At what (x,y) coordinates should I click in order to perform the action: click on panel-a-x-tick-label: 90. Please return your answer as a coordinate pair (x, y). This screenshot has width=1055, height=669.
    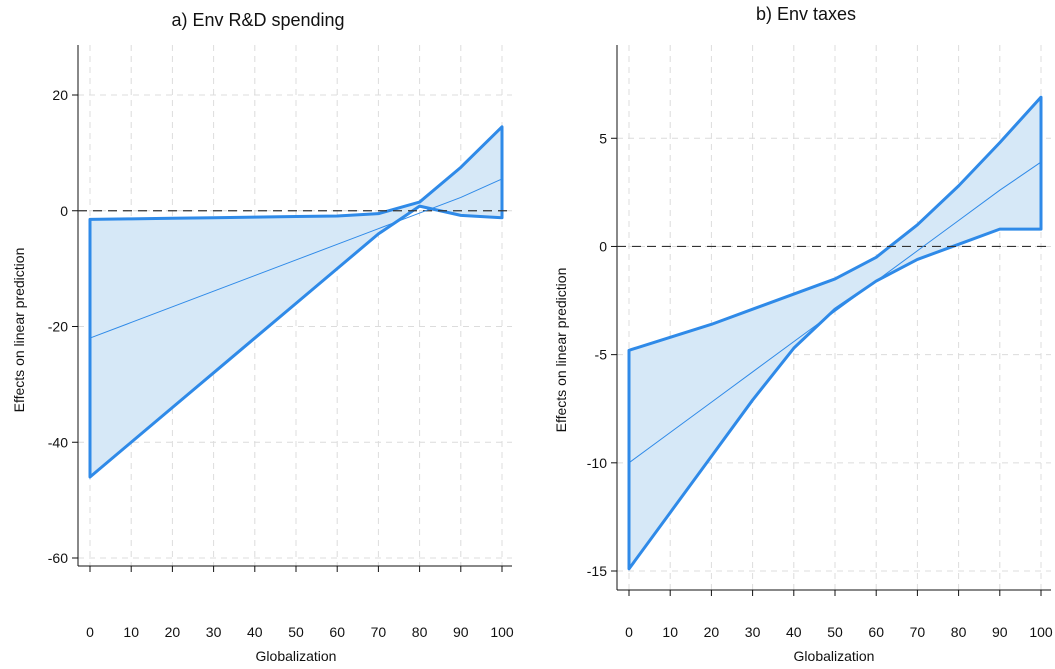
    Looking at the image, I should click on (461, 632).